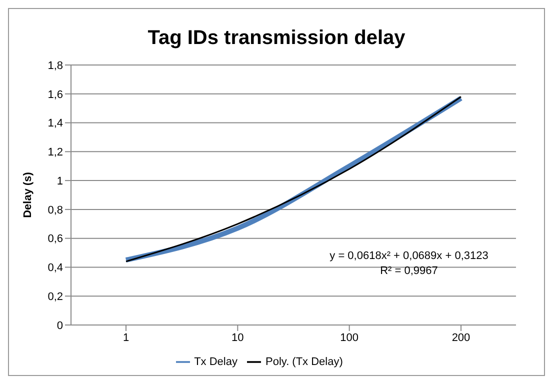 The image size is (553, 384). What do you see at coordinates (28, 195) in the screenshot?
I see `y-axis-title: Delay (s)` at bounding box center [28, 195].